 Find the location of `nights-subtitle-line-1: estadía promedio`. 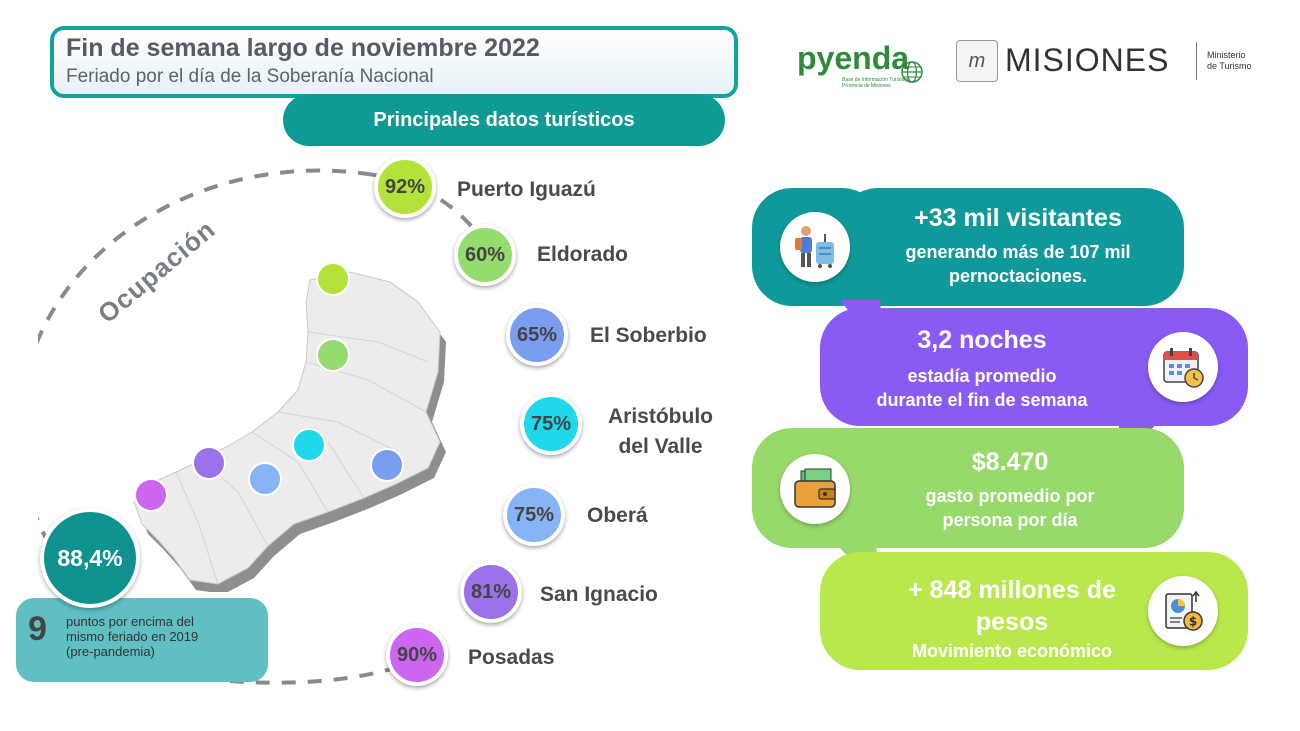

nights-subtitle-line-1: estadía promedio is located at coordinates (982, 376).